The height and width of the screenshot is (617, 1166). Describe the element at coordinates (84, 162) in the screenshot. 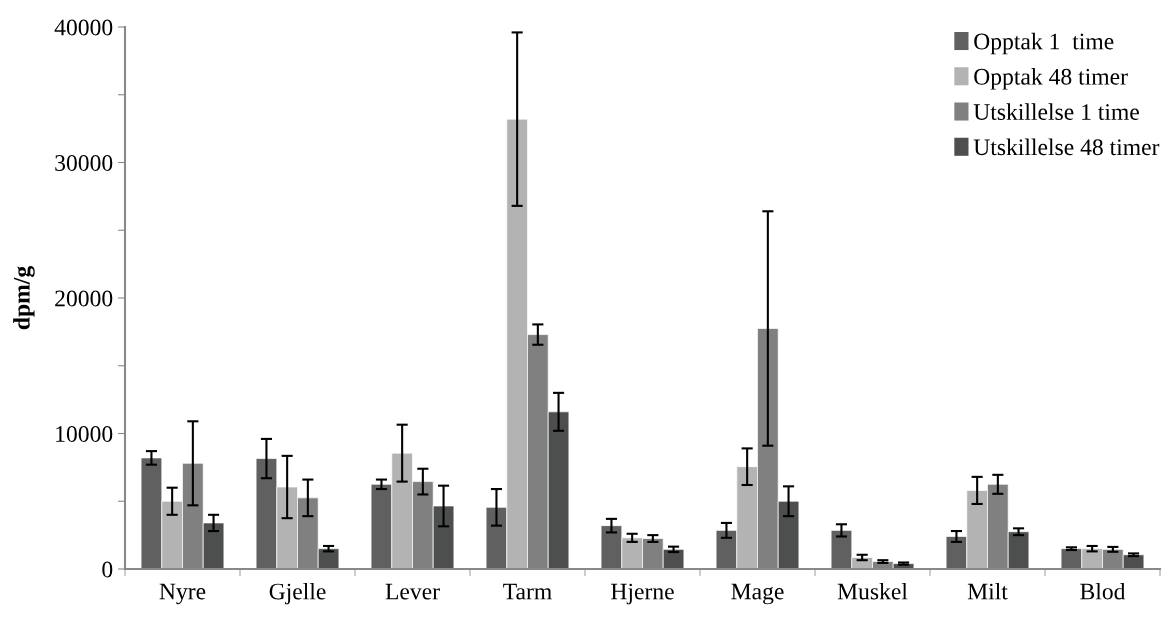

I see `y-tick-label: 30000` at that location.